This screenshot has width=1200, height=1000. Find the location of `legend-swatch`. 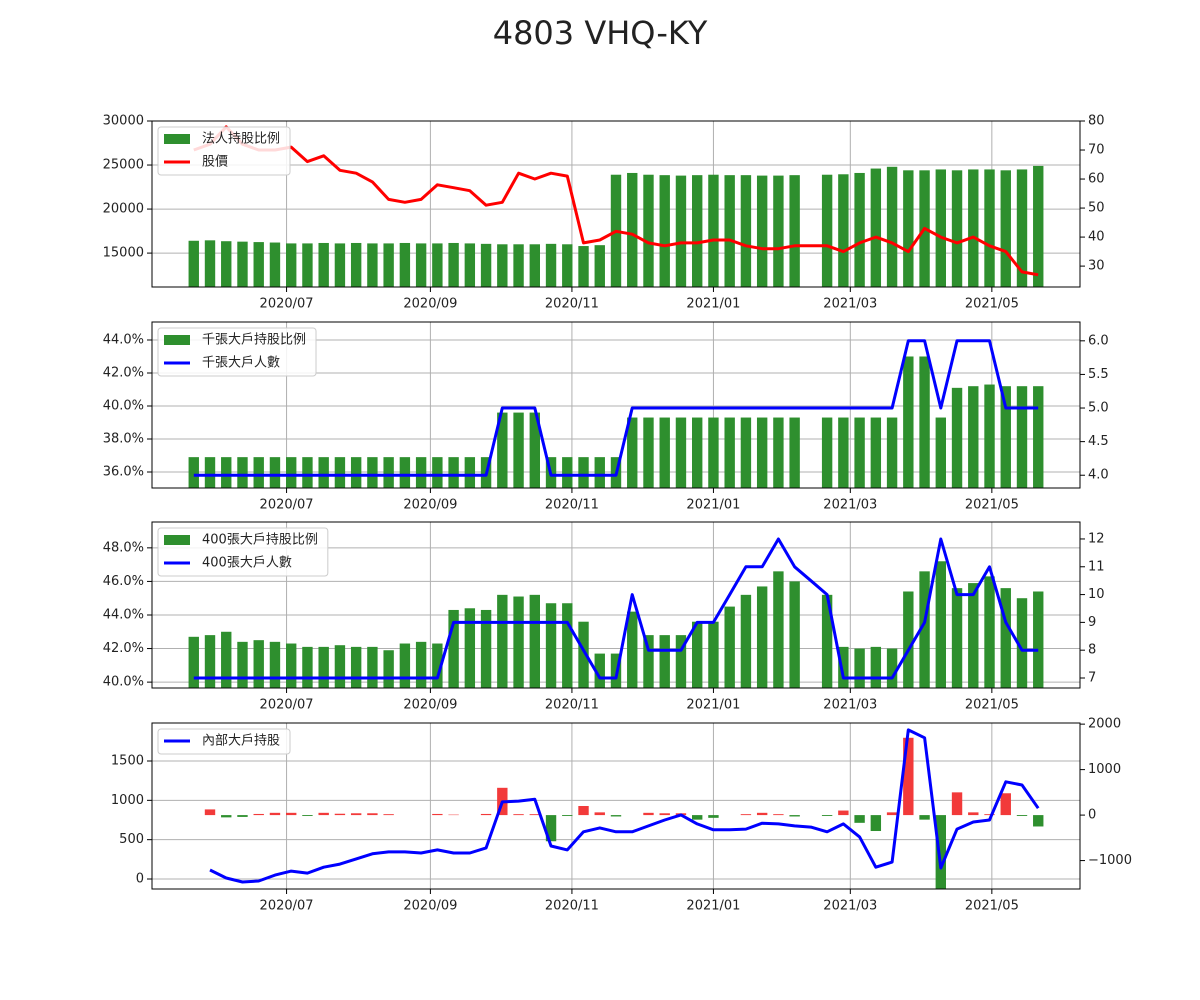

legend-swatch is located at coordinates (177, 340).